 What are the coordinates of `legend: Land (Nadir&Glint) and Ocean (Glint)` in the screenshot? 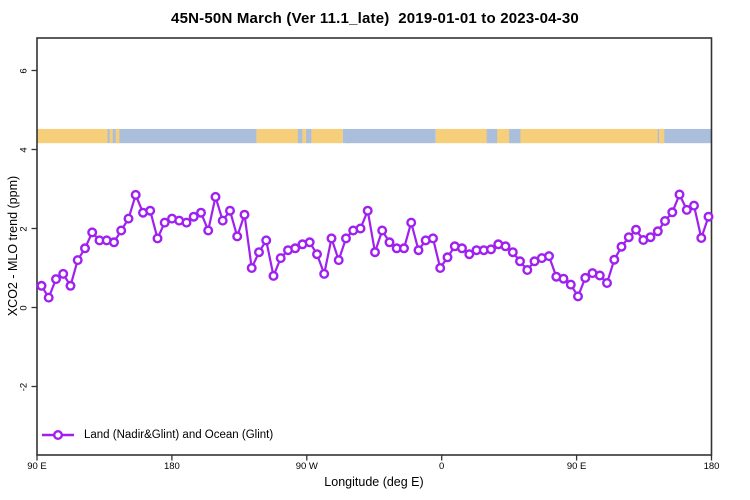 It's located at (157, 435).